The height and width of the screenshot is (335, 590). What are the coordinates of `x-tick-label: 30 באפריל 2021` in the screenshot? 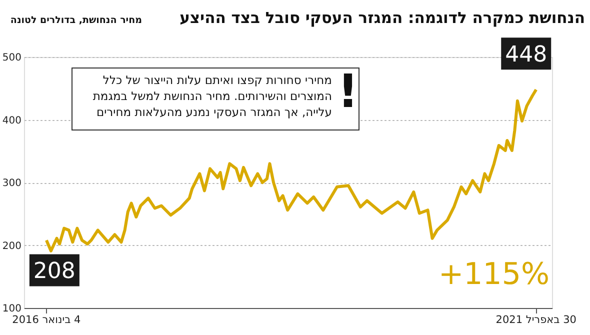 It's located at (536, 320).